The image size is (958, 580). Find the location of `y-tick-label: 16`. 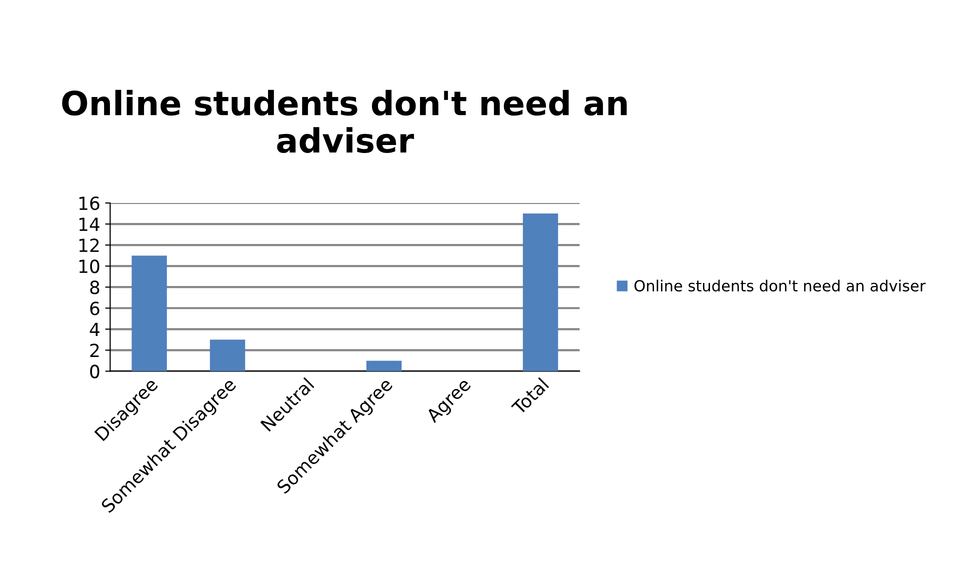

y-tick-label: 16 is located at coordinates (89, 203).